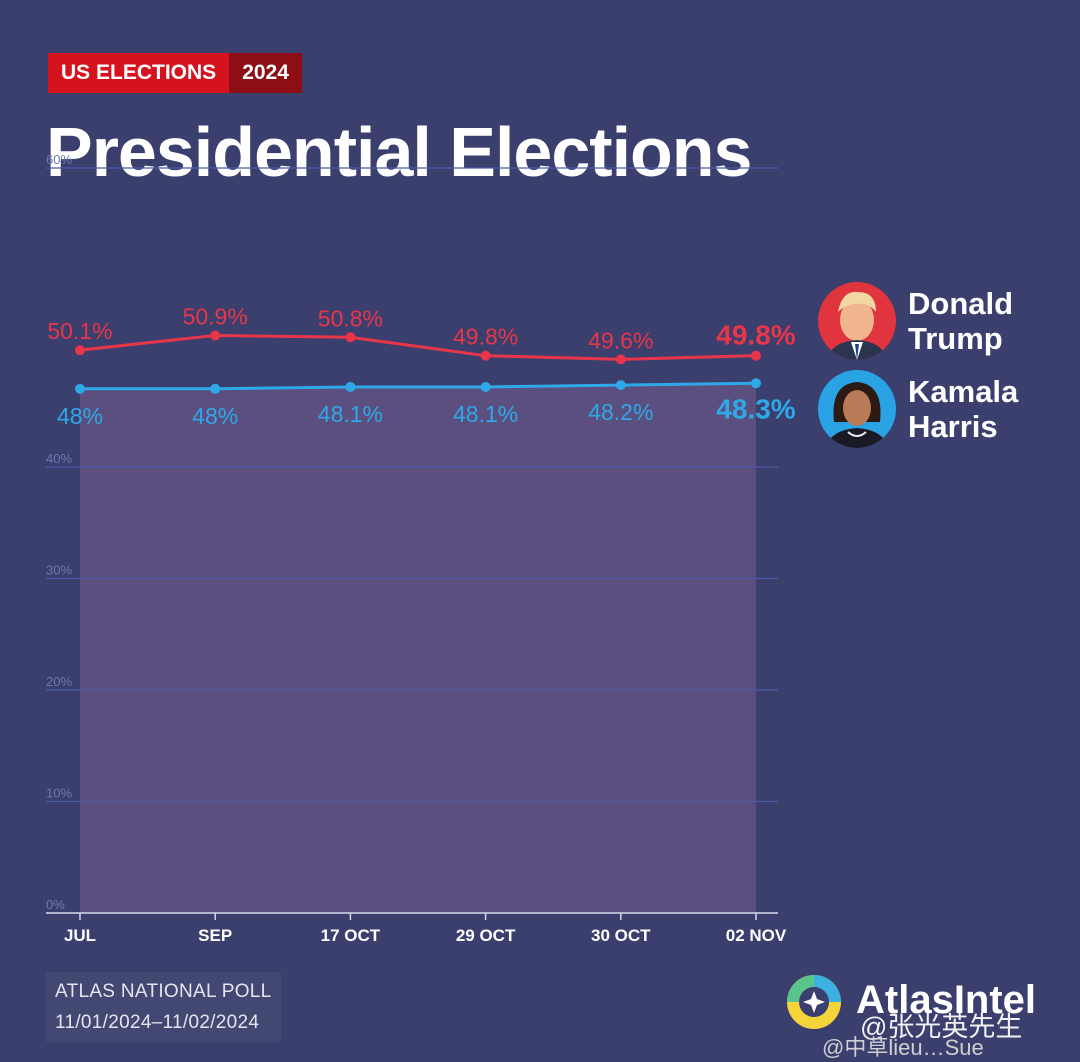 This screenshot has width=1080, height=1062. What do you see at coordinates (399, 152) in the screenshot?
I see `page-title: Presidential Elections` at bounding box center [399, 152].